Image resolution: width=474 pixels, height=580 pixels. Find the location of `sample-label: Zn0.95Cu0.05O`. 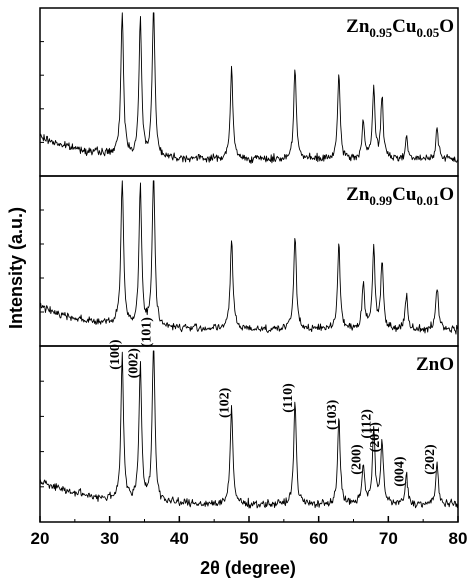

sample-label: Zn0.95Cu0.05O is located at coordinates (400, 28).